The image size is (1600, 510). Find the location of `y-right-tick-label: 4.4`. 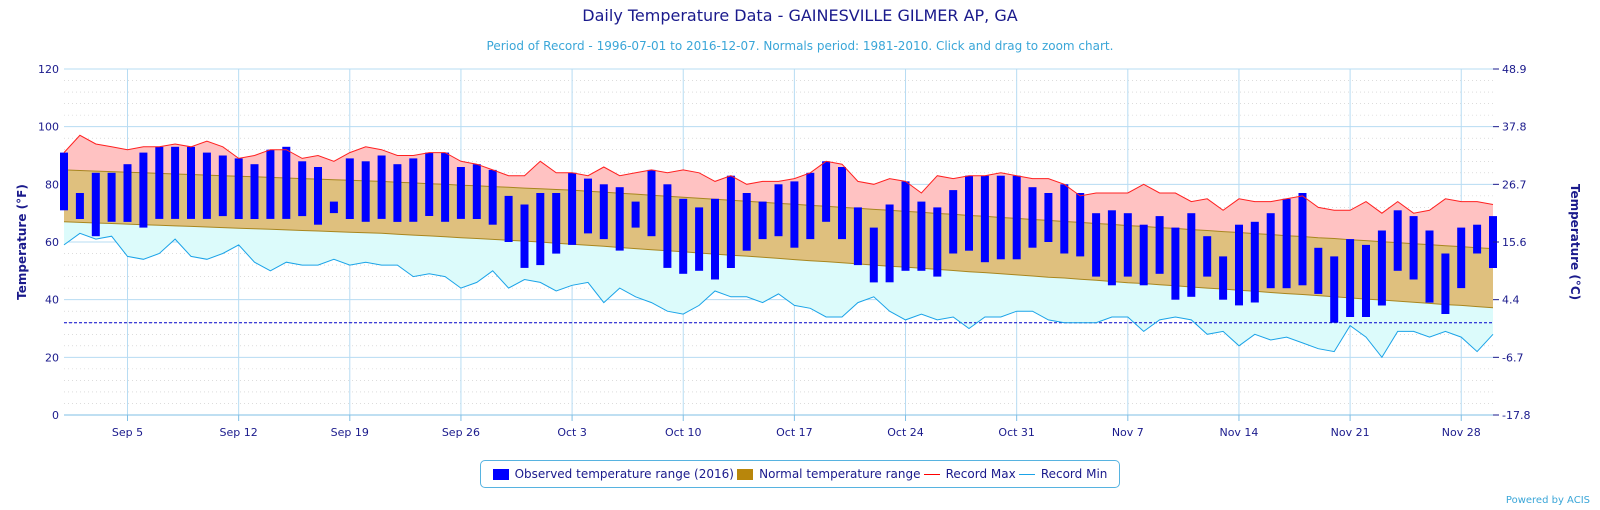

y-right-tick-label: 4.4 is located at coordinates (1511, 300).